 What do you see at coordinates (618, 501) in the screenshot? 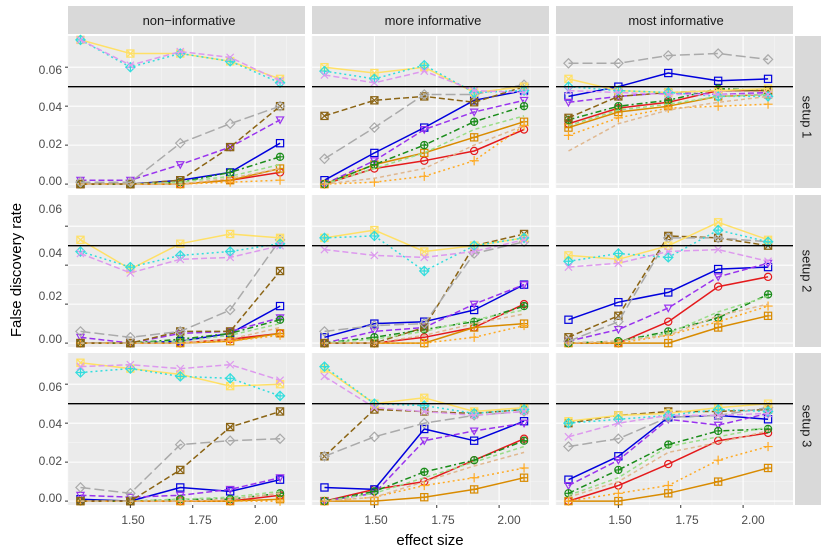
I see `panel-setup-3-most-informative-series-3-point-2-plus` at bounding box center [618, 501].